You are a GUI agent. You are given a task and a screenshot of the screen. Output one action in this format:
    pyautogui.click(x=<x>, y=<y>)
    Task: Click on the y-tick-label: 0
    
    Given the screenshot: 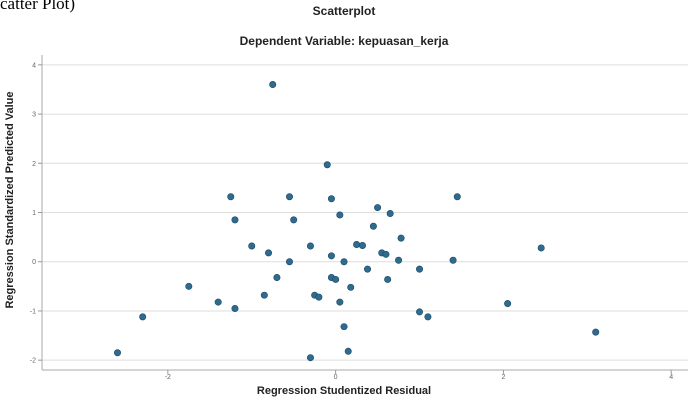 What is the action you would take?
    pyautogui.click(x=34, y=262)
    